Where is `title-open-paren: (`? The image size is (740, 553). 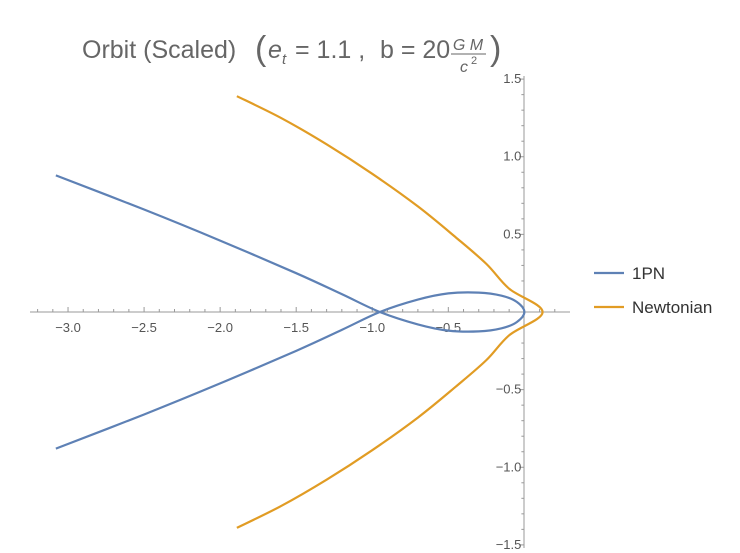
title-open-paren: ( is located at coordinates (261, 49).